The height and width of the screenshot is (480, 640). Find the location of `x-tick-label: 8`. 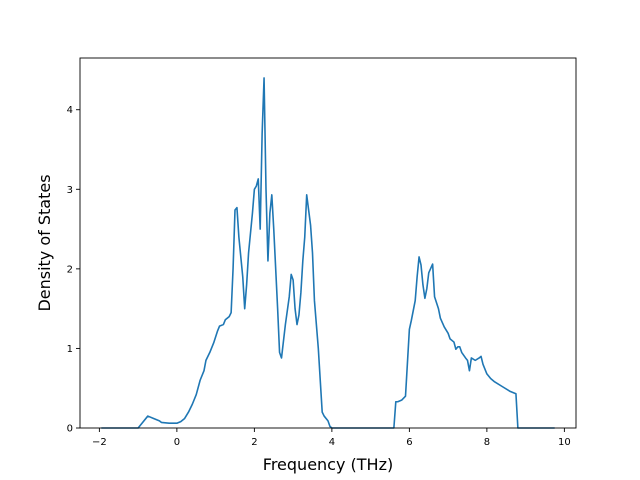

x-tick-label: 8 is located at coordinates (487, 442).